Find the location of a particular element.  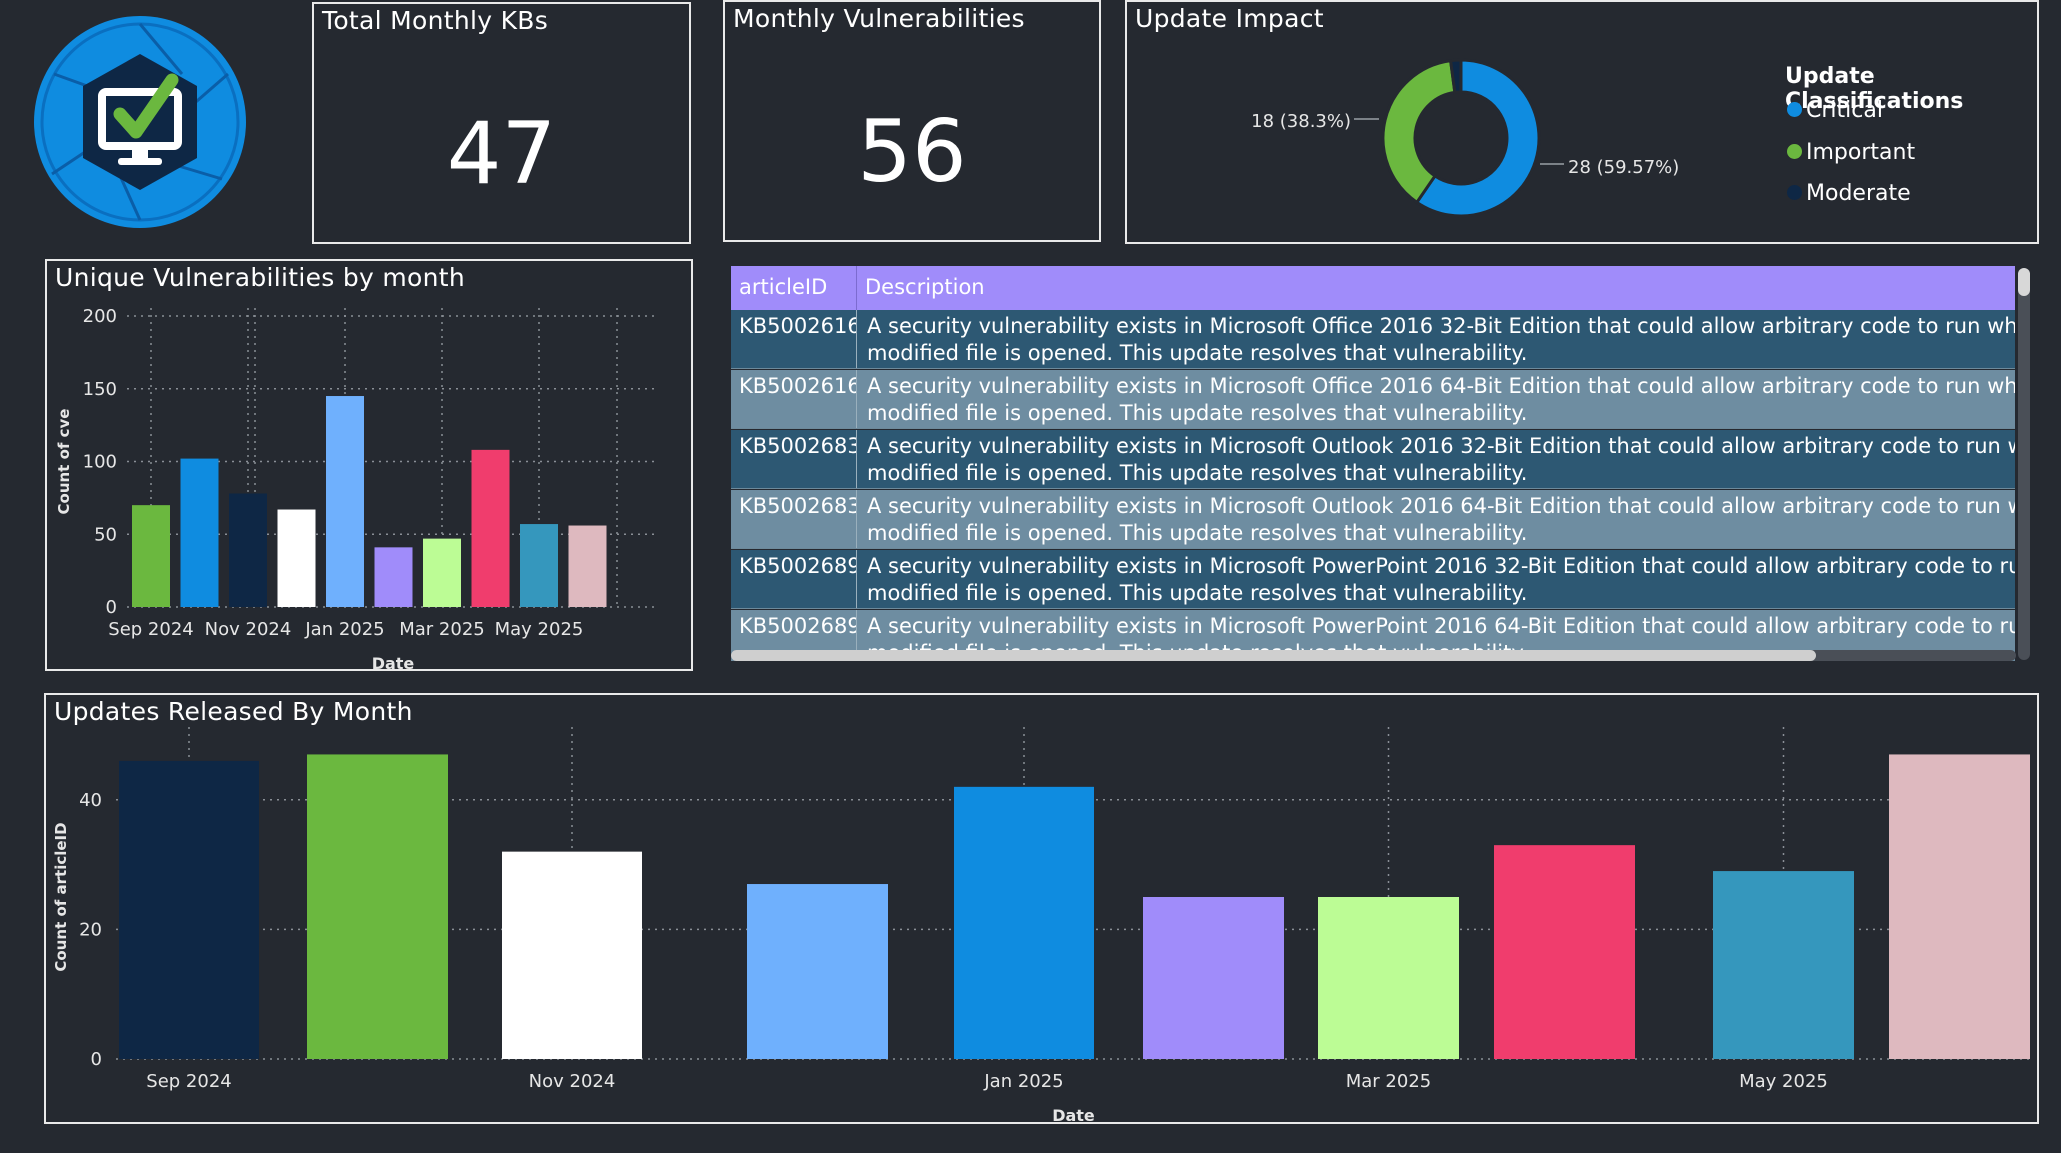

donut-data-label: 18 (38.3%) is located at coordinates (1301, 121).